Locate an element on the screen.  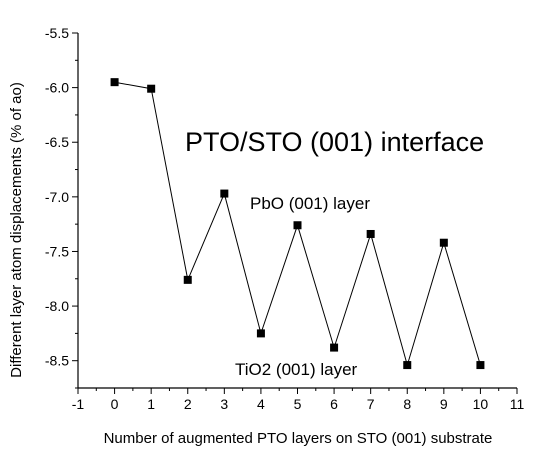
y-tick-label: -8.0 is located at coordinates (57, 306).